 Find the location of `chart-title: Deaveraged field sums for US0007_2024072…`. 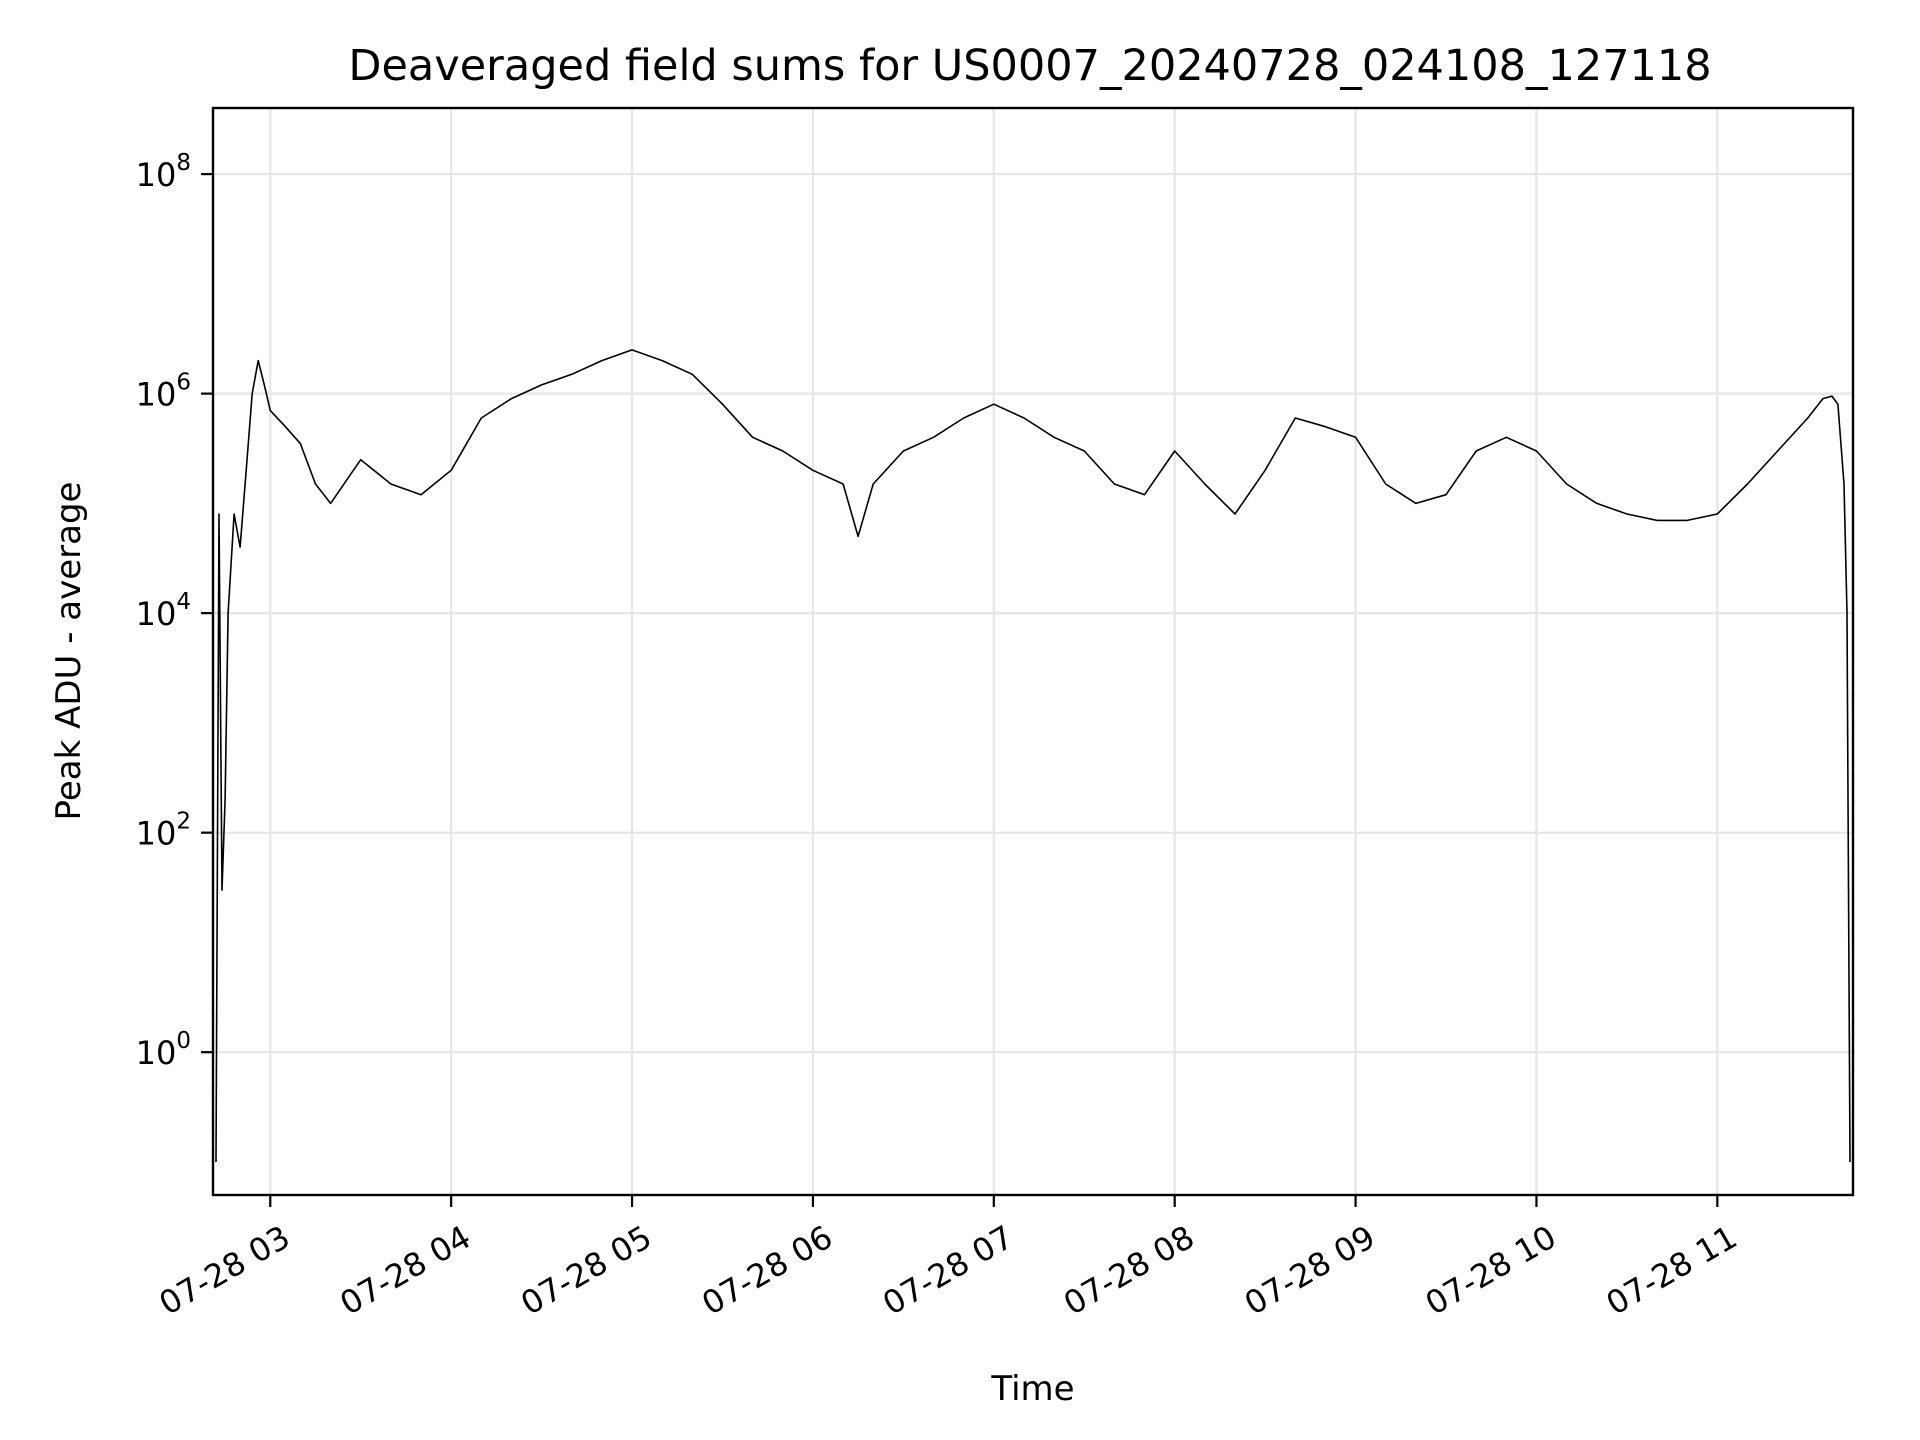

chart-title: Deaveraged field sums for US0007_2024072… is located at coordinates (1029, 66).